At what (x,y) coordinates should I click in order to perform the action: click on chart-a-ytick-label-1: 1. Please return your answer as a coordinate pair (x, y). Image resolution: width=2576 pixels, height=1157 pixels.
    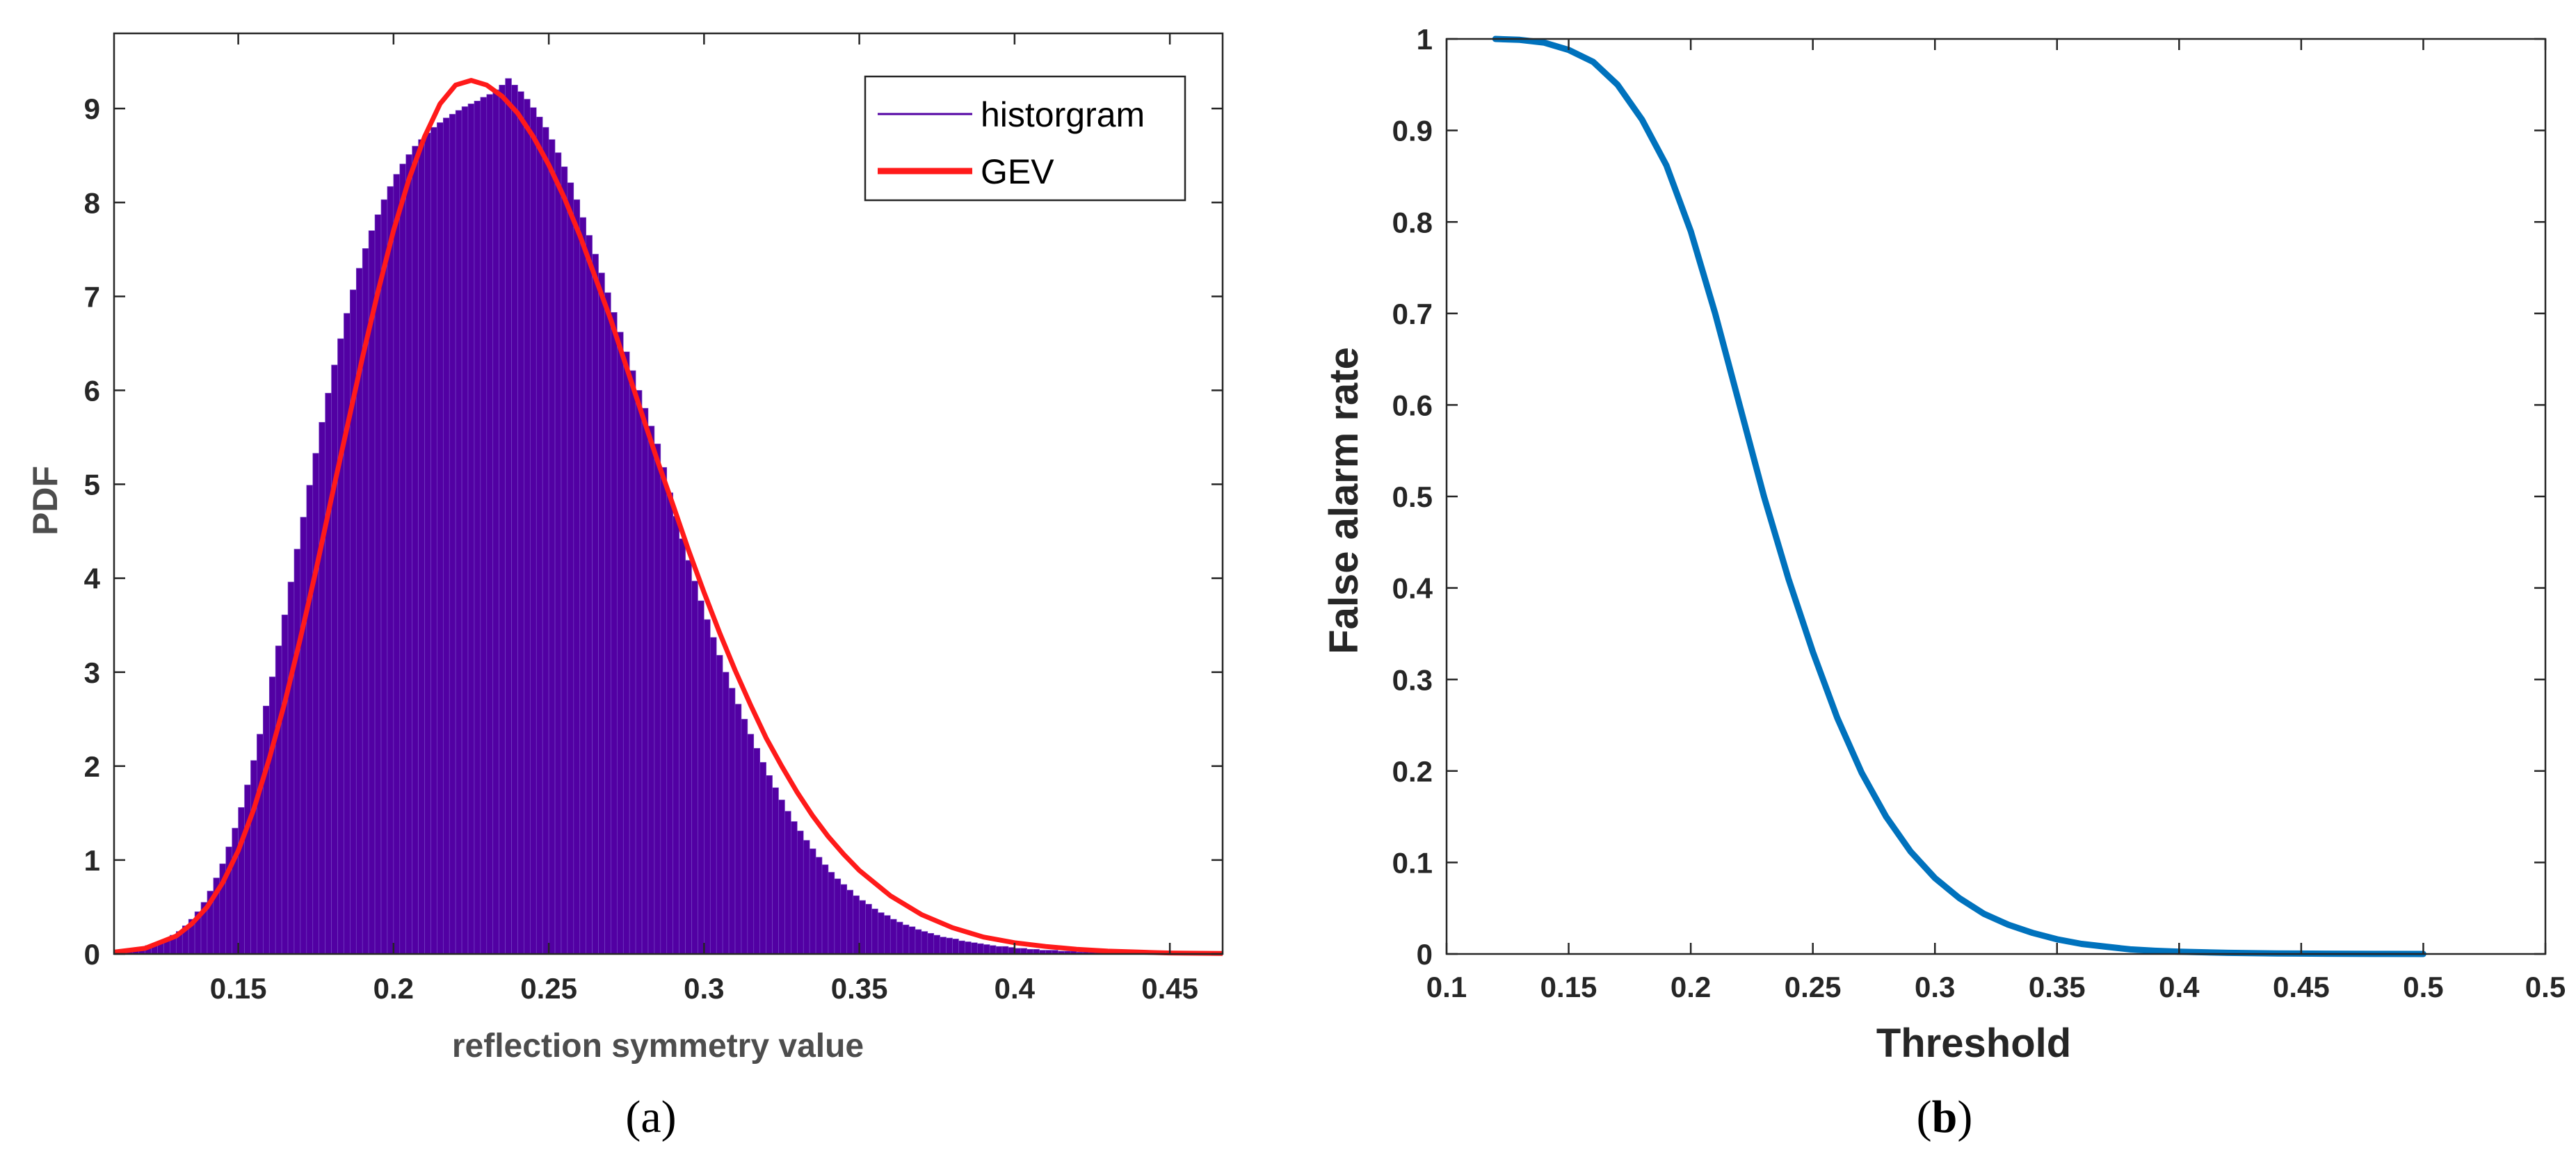
    Looking at the image, I should click on (92, 860).